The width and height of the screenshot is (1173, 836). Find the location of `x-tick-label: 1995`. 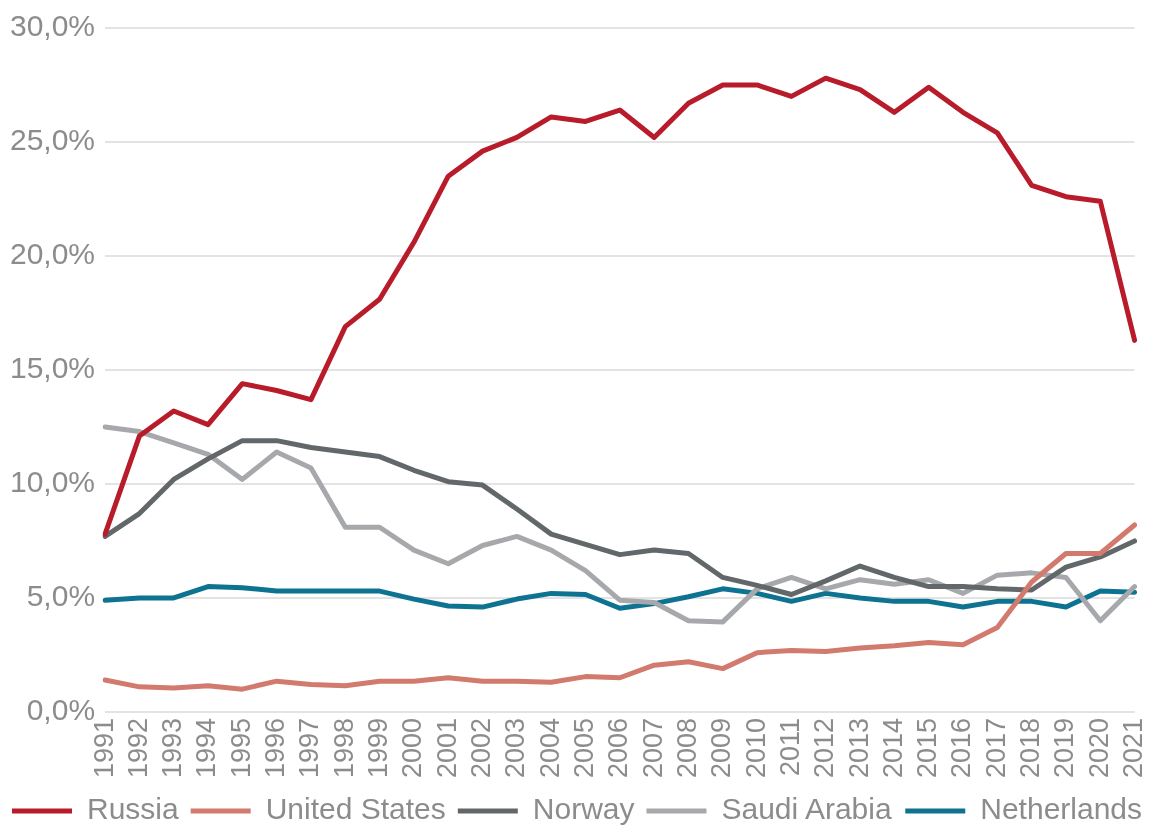

x-tick-label: 1995 is located at coordinates (240, 748).